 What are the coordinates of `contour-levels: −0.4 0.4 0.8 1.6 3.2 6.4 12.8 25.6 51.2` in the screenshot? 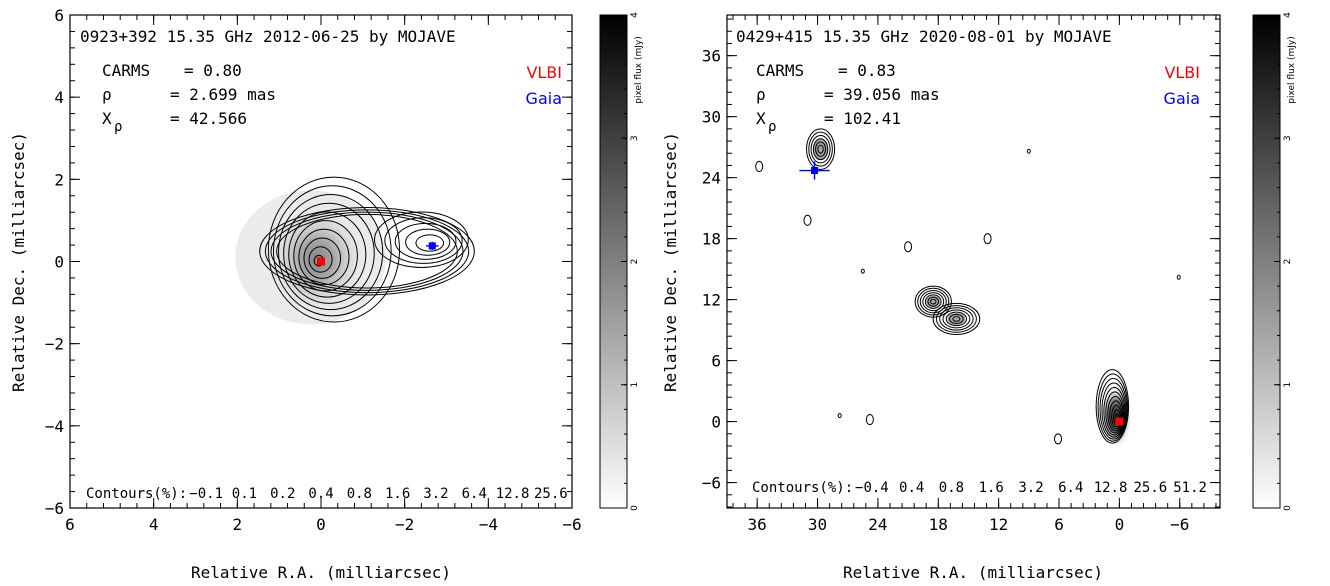 It's located at (1031, 488).